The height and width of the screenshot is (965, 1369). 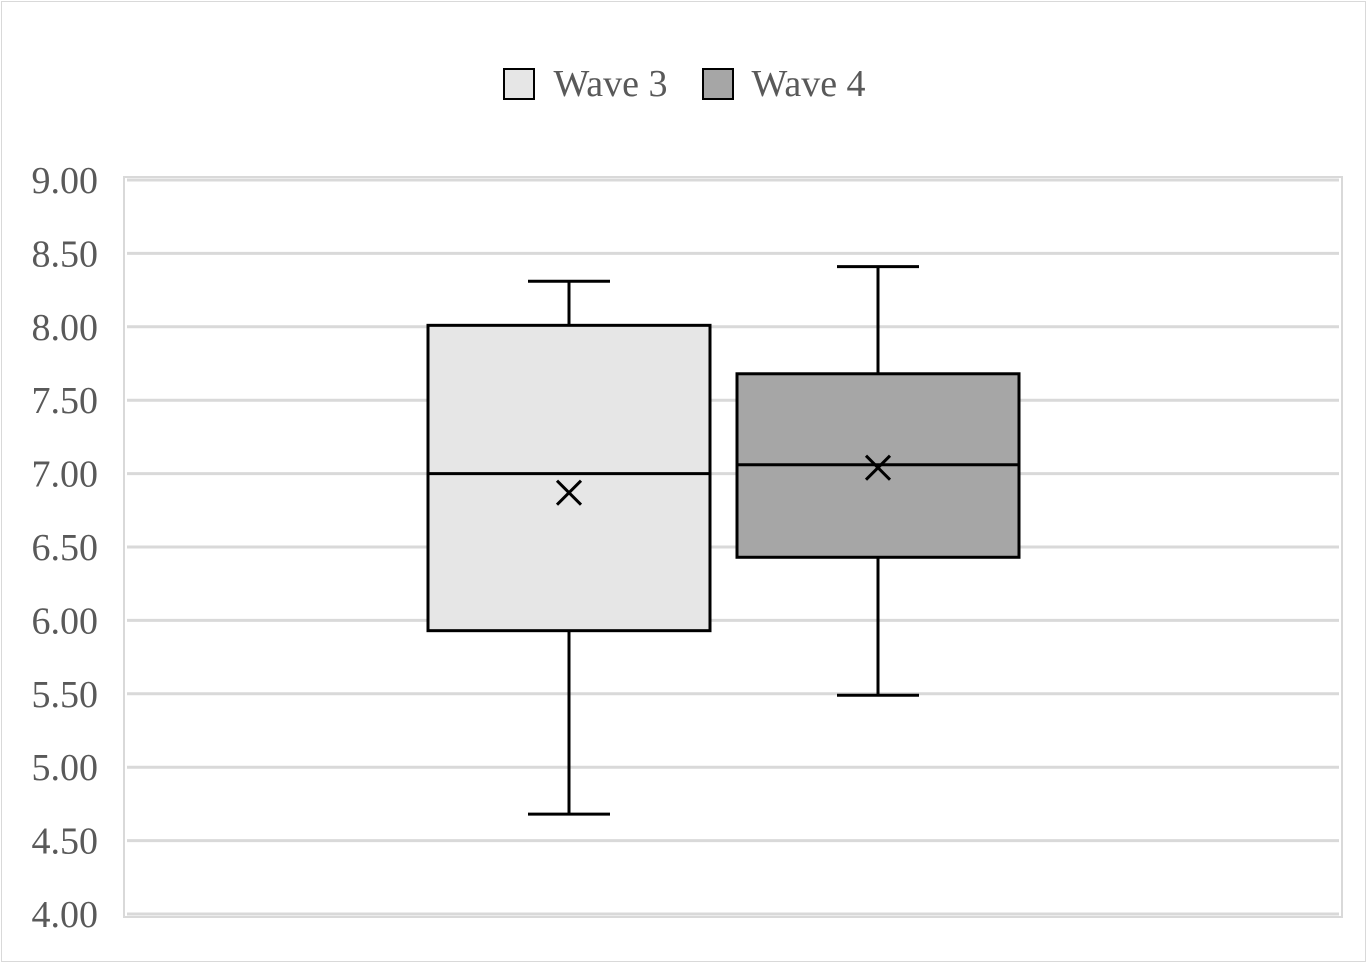 What do you see at coordinates (65, 475) in the screenshot?
I see `y-tick-label: 7.00` at bounding box center [65, 475].